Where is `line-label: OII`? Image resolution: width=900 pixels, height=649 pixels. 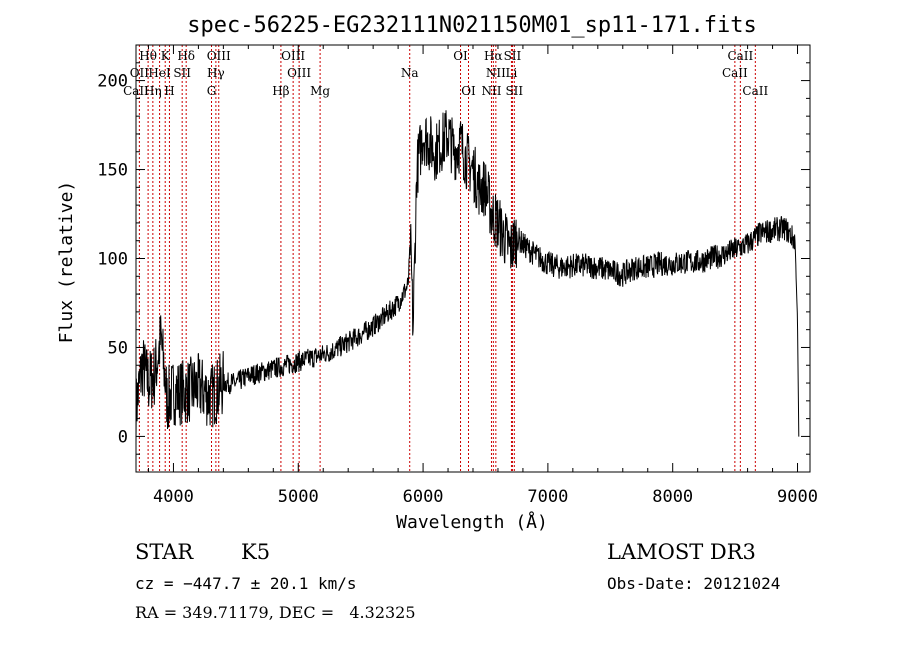
line-label: OII is located at coordinates (140, 73).